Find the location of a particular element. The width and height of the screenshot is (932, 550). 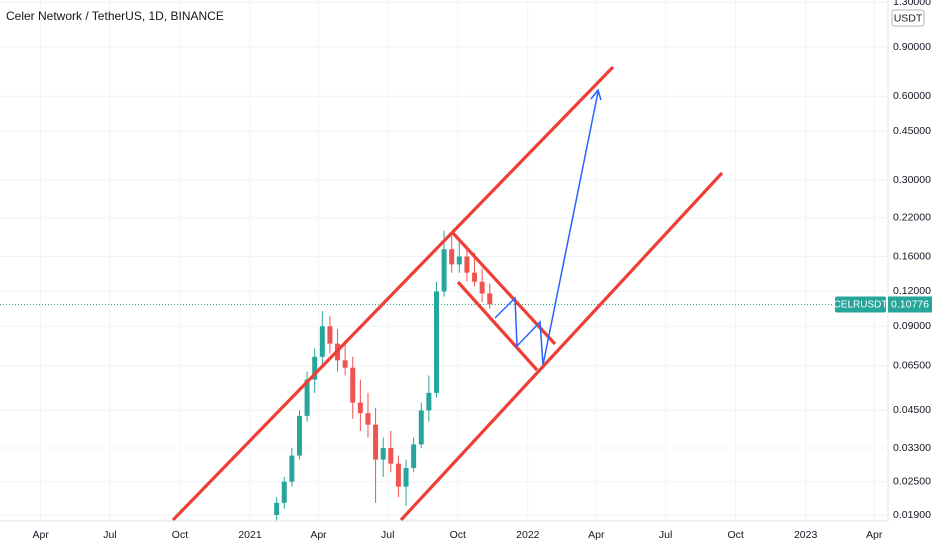

y-tick-label: 0.04500 is located at coordinates (912, 410).